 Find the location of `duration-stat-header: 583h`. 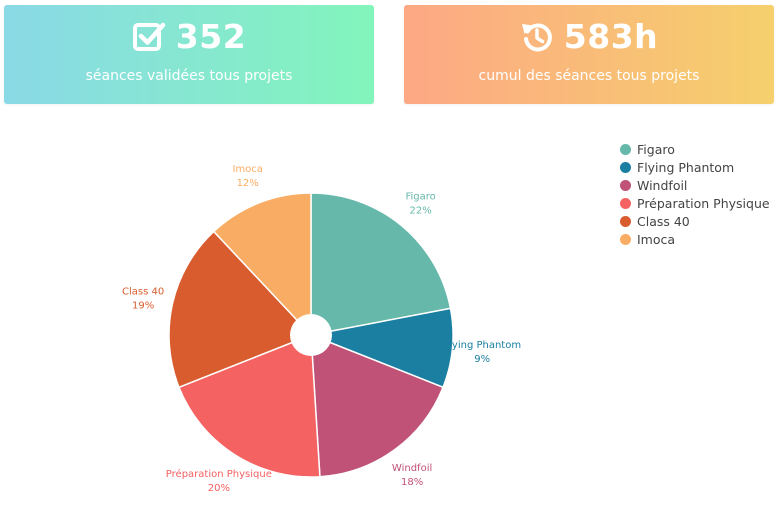

duration-stat-header: 583h is located at coordinates (589, 37).